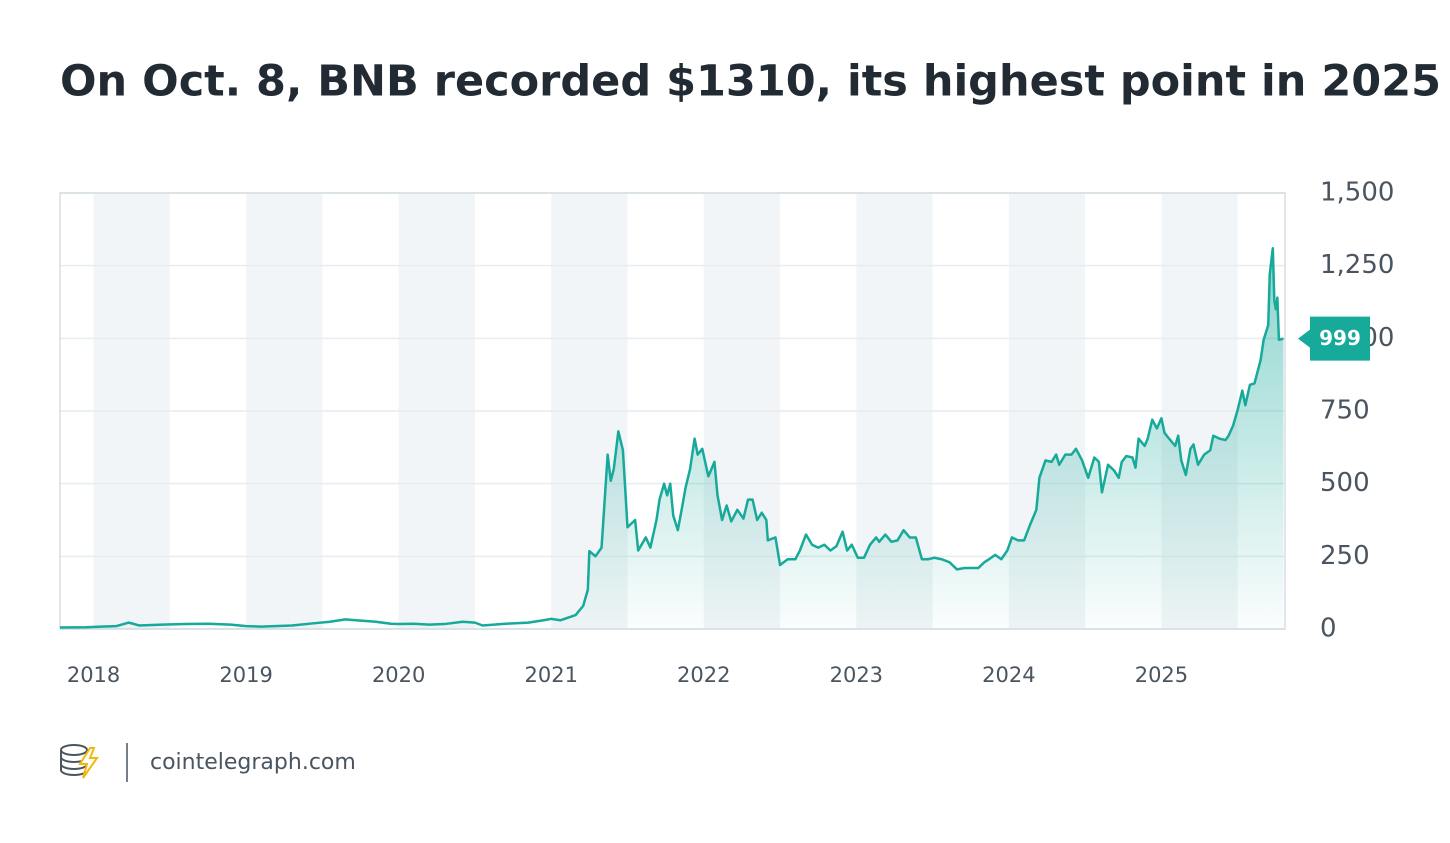 The image size is (1450, 843). I want to click on x-tick-label: 2022, so click(703, 675).